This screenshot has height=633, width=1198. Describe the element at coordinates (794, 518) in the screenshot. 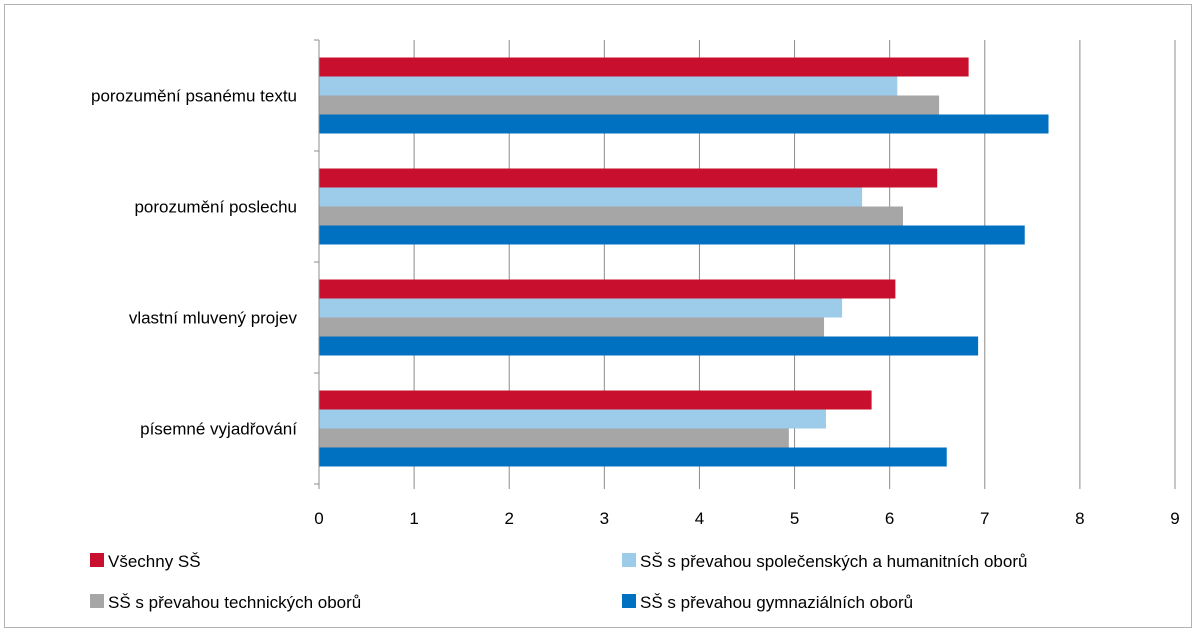

I see `x-tick-label: 5` at that location.